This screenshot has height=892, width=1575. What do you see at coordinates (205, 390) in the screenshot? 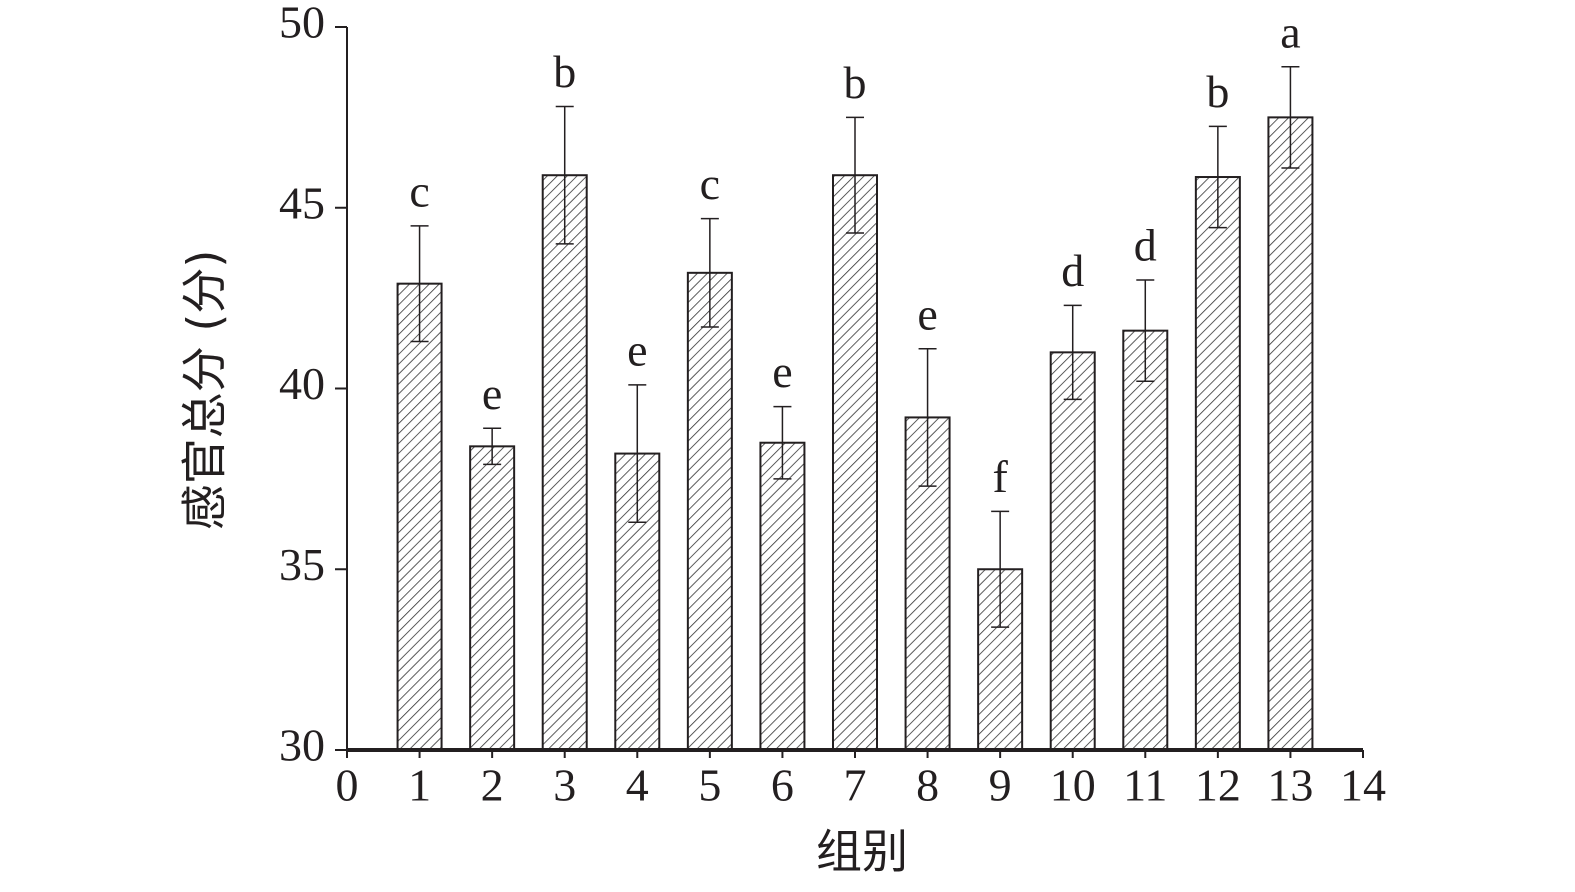
I see `y-axis-title: 感官总分 (分)` at bounding box center [205, 390].